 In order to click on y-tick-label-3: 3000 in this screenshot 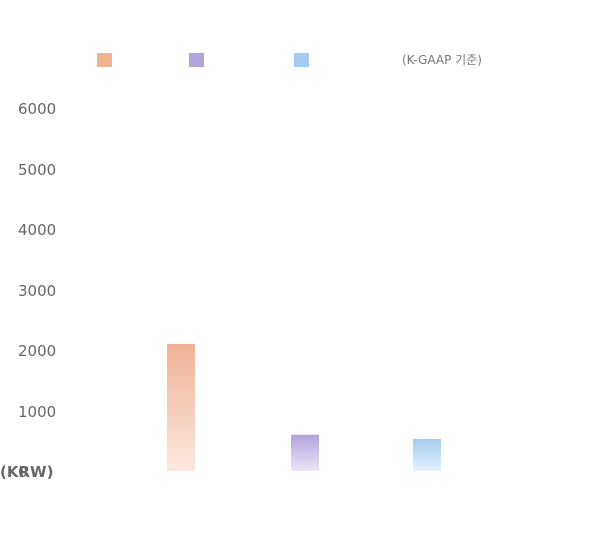, I will do `click(37, 291)`.